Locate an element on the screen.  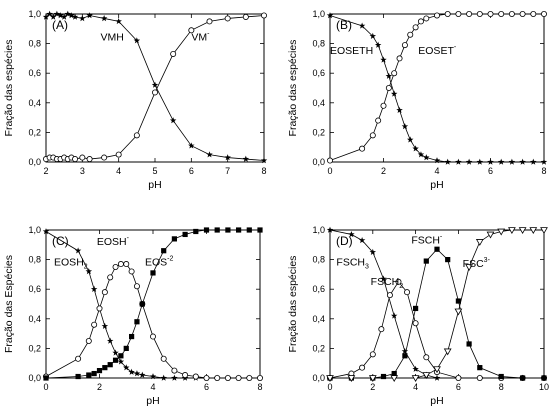
y-tick-label: 0,8 is located at coordinates (318, 260).